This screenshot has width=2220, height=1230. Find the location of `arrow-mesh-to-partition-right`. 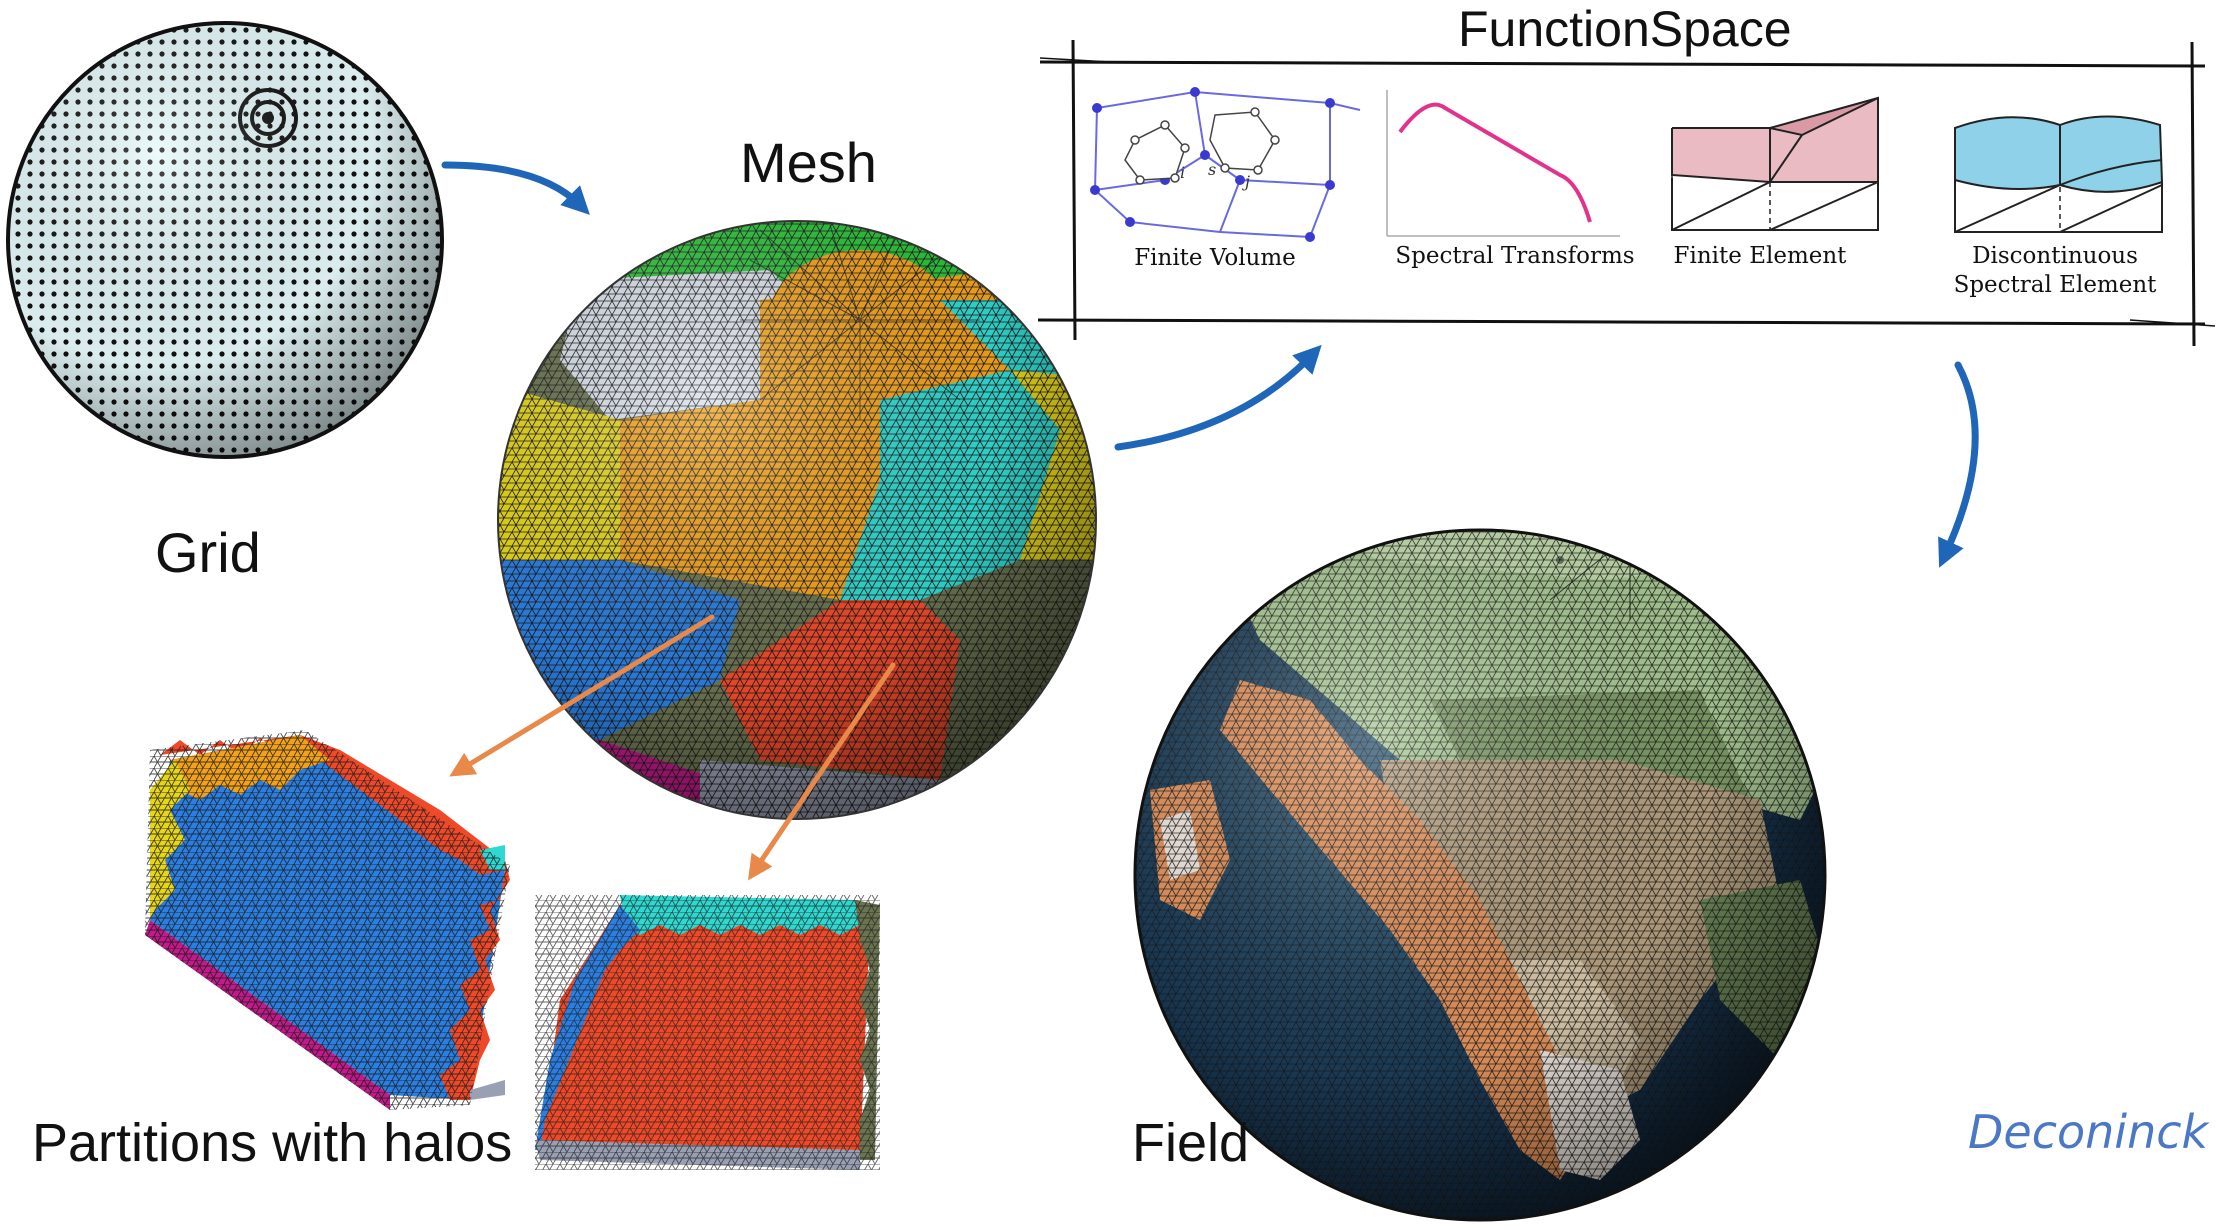

arrow-mesh-to-partition-right is located at coordinates (822, 771).